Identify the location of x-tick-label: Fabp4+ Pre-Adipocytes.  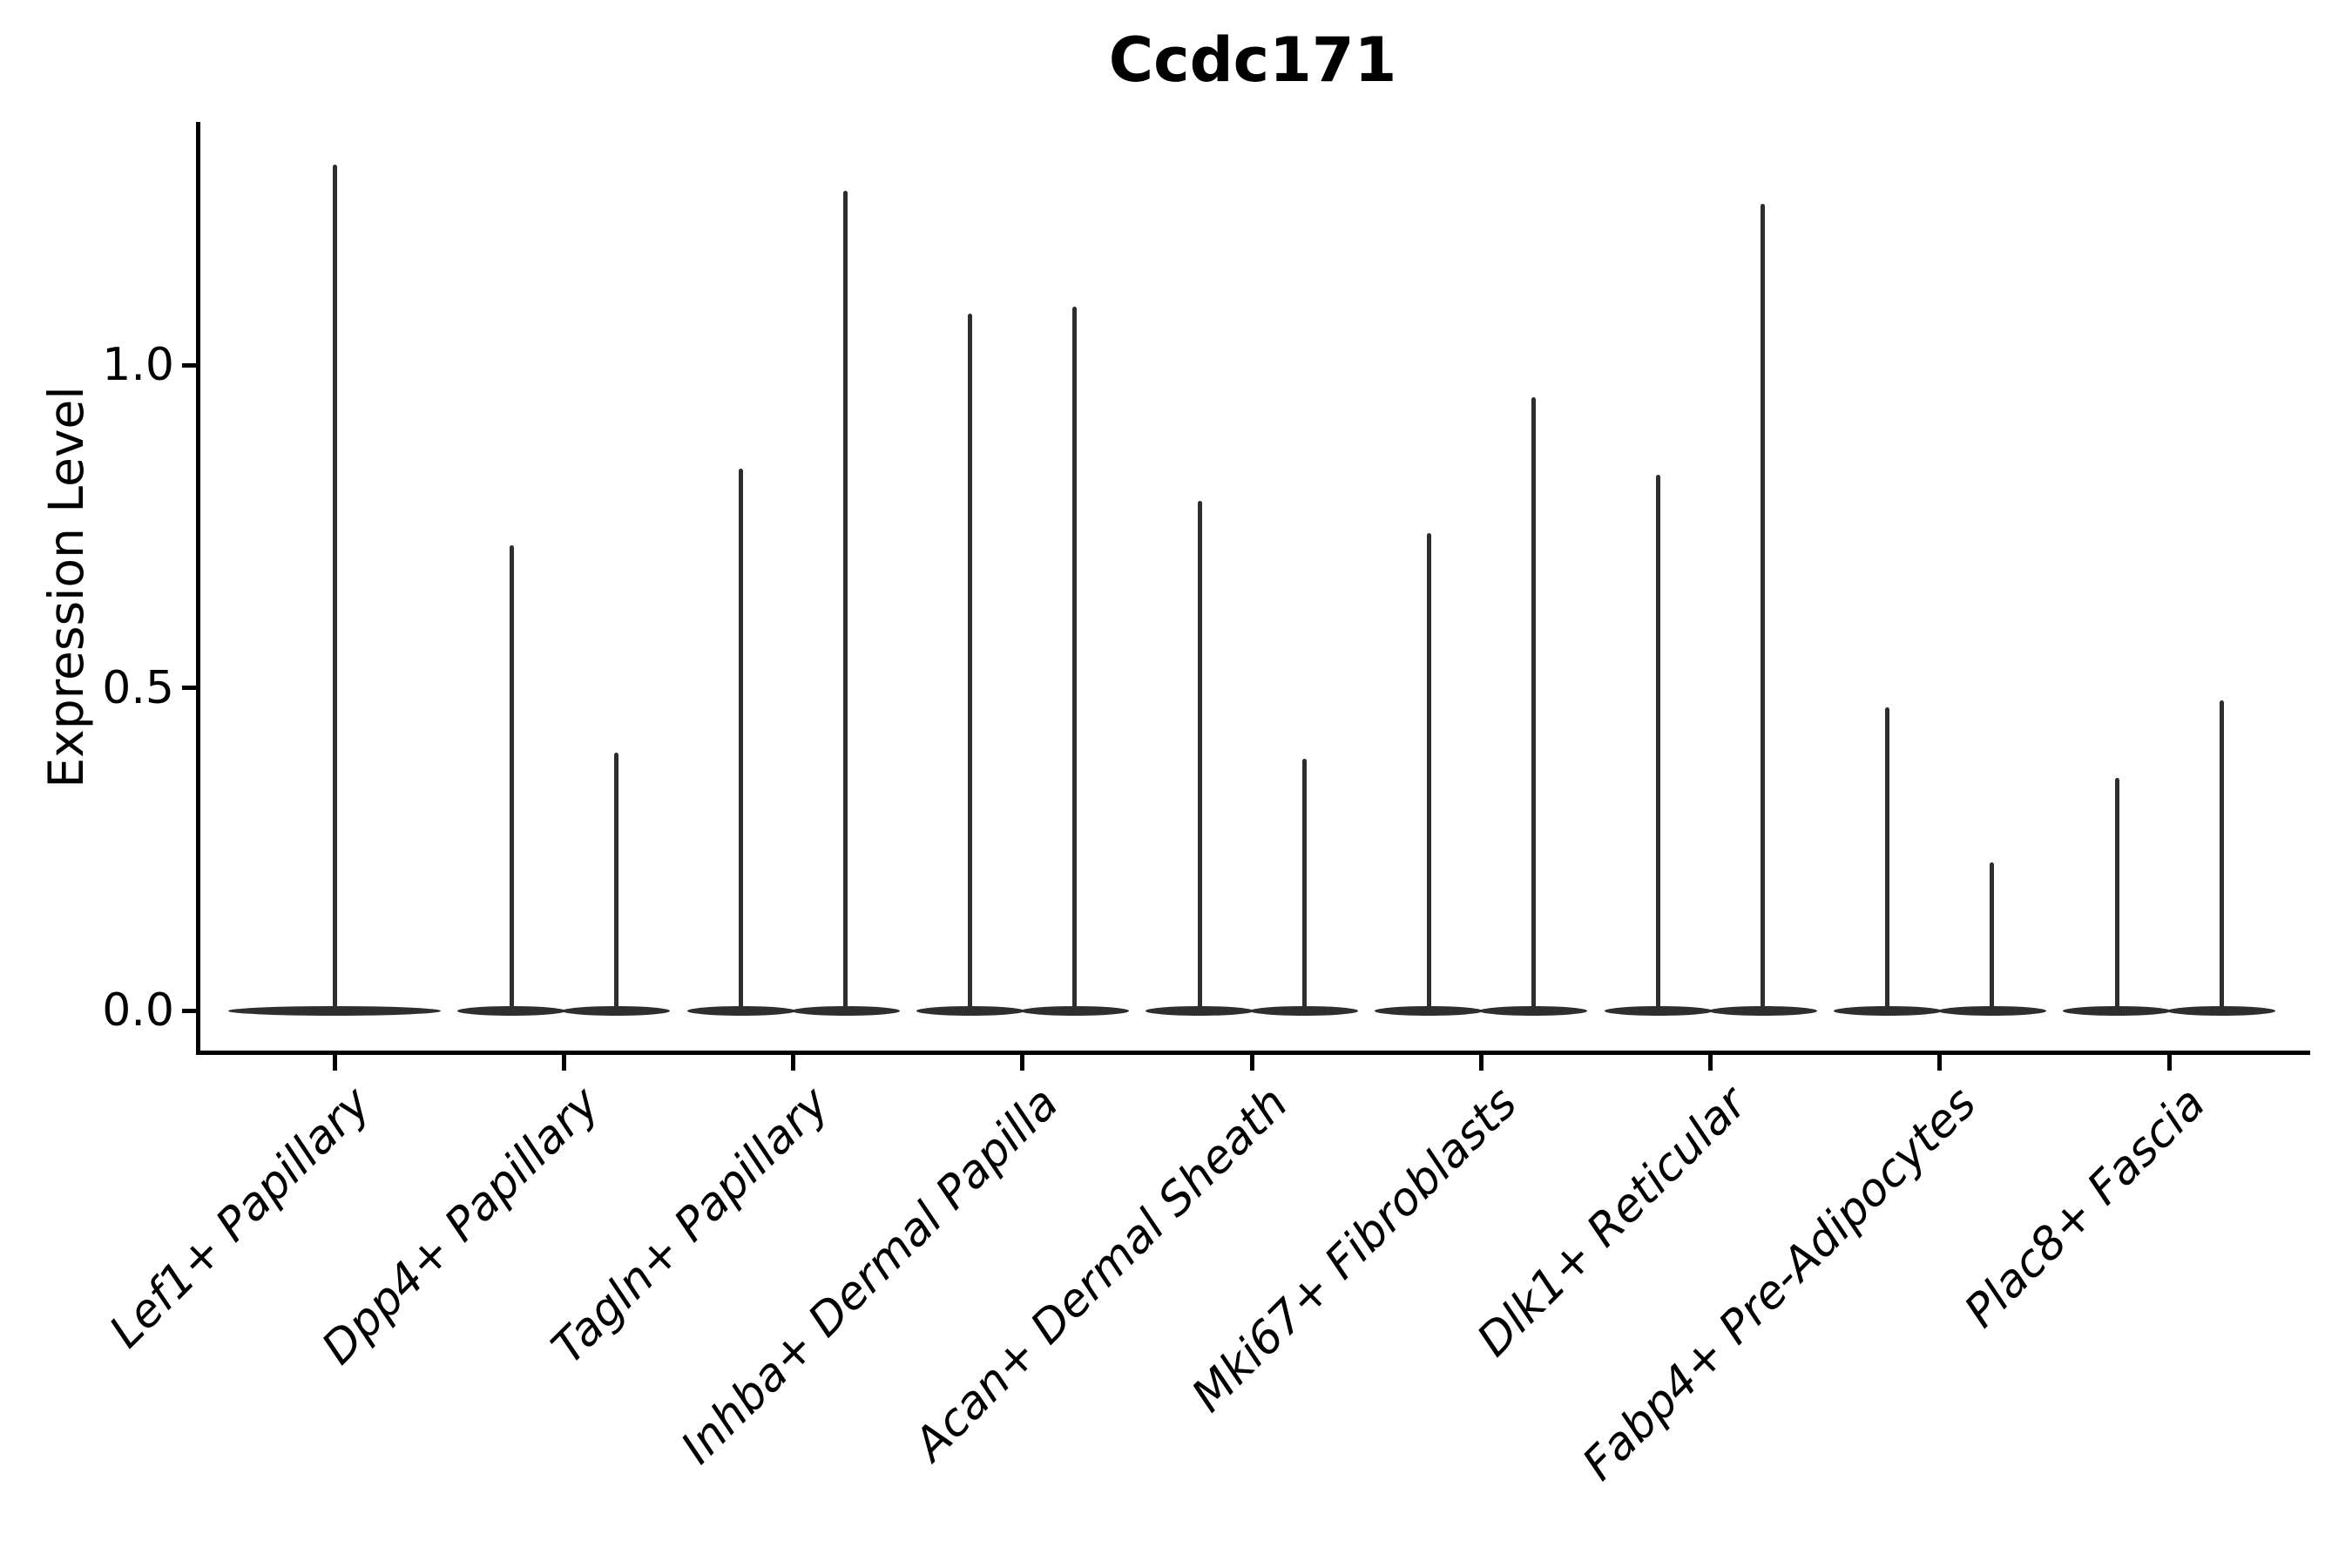
(1779, 1284).